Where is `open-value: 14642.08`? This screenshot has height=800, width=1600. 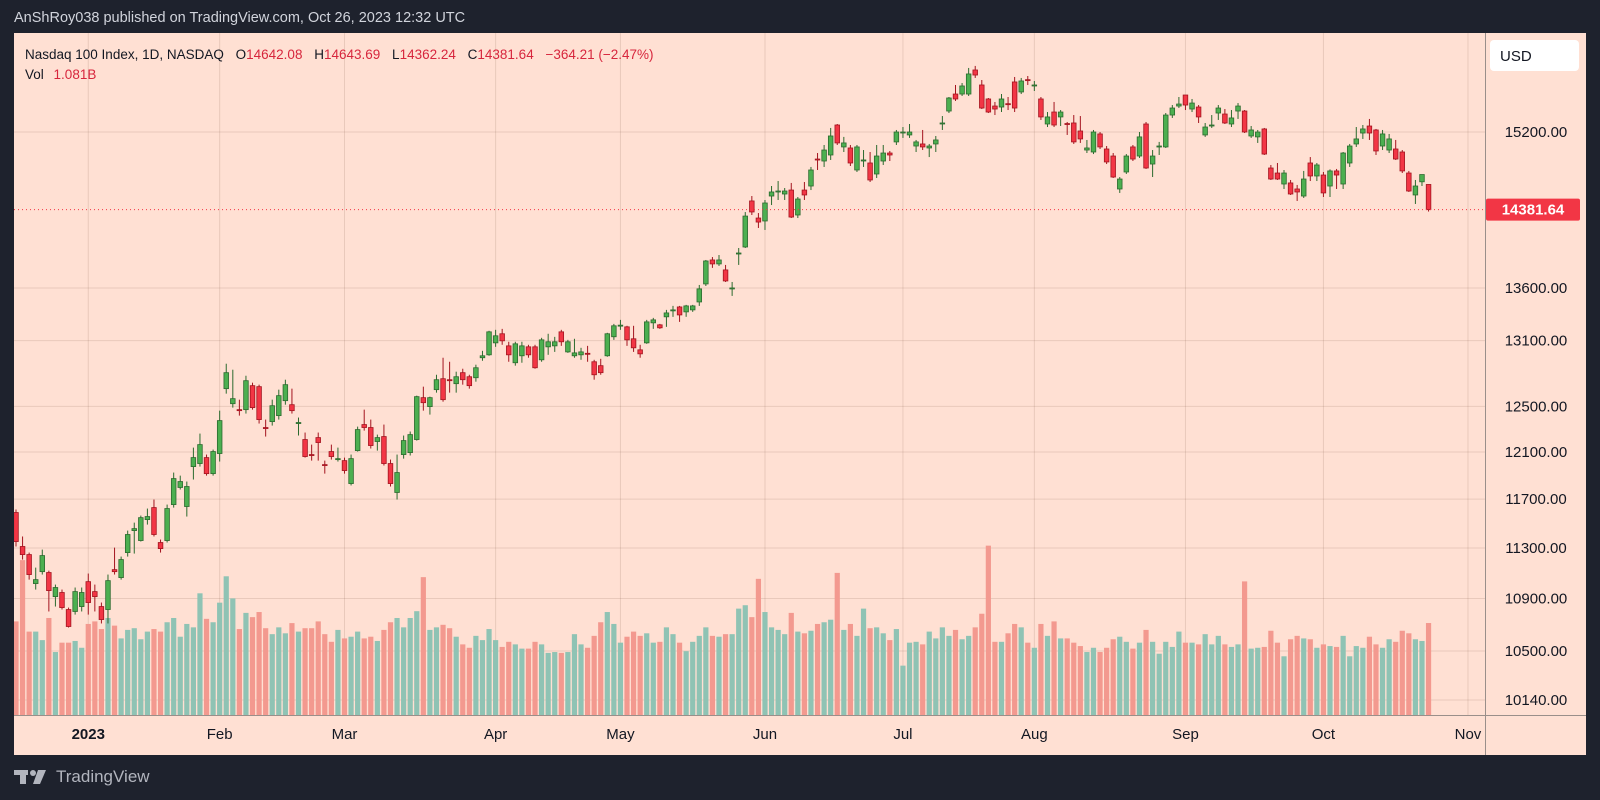 open-value: 14642.08 is located at coordinates (274, 54).